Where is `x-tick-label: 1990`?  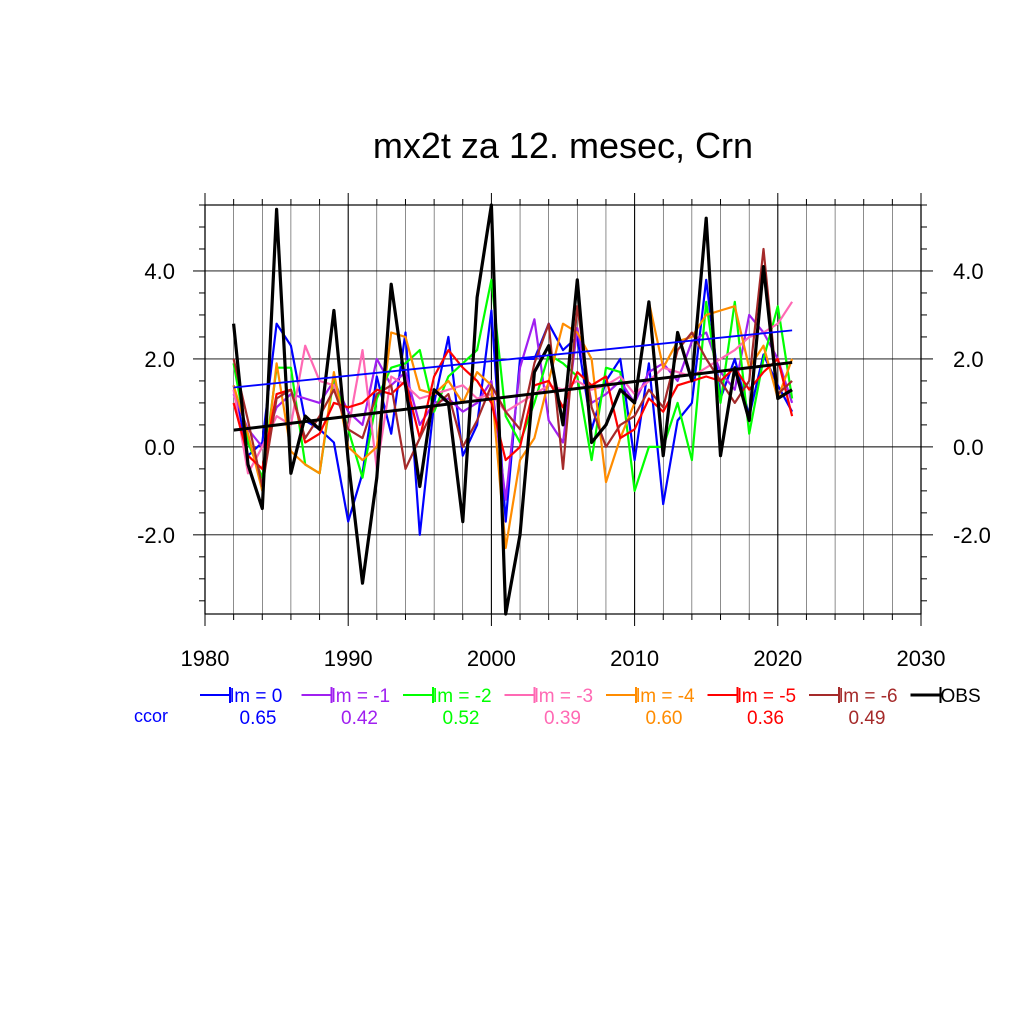 x-tick-label: 1990 is located at coordinates (348, 658).